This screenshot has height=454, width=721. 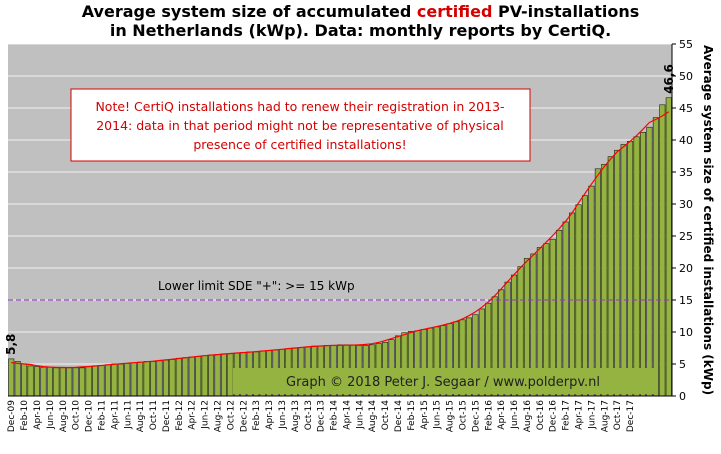 What do you see at coordinates (686, 300) in the screenshot?
I see `y-tick-label: 15` at bounding box center [686, 300].